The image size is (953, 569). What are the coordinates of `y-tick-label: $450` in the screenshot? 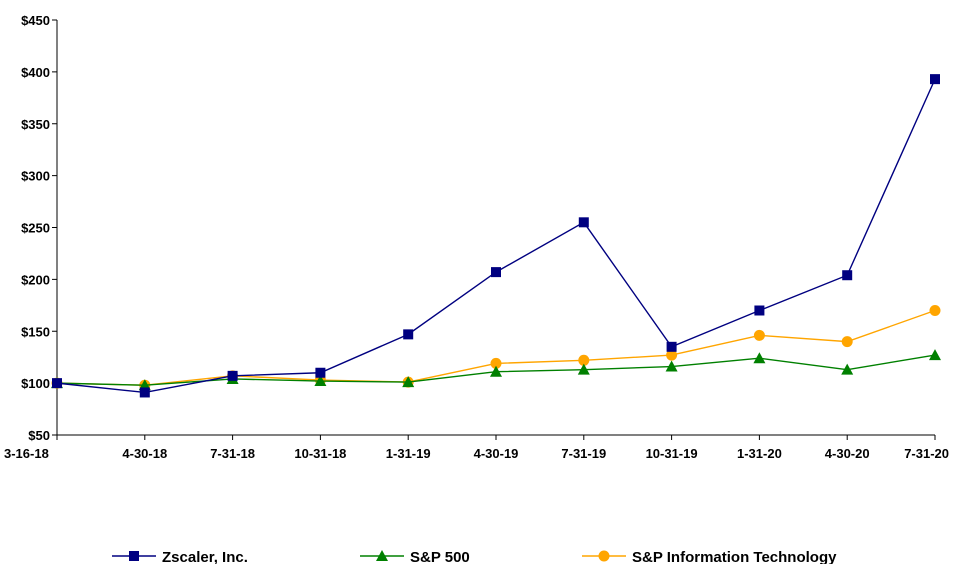 It's located at (35, 20).